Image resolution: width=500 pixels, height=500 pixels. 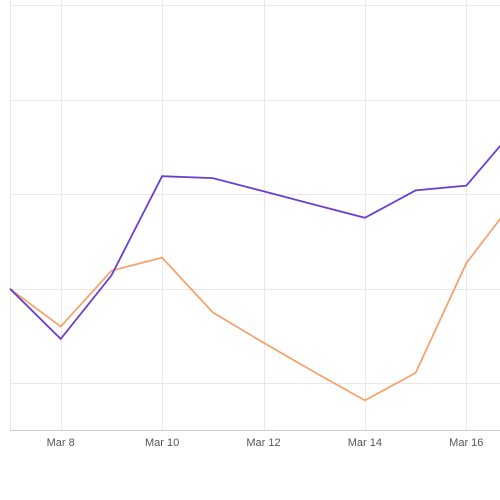 I want to click on x-tick-label: Mar 10, so click(x=162, y=443).